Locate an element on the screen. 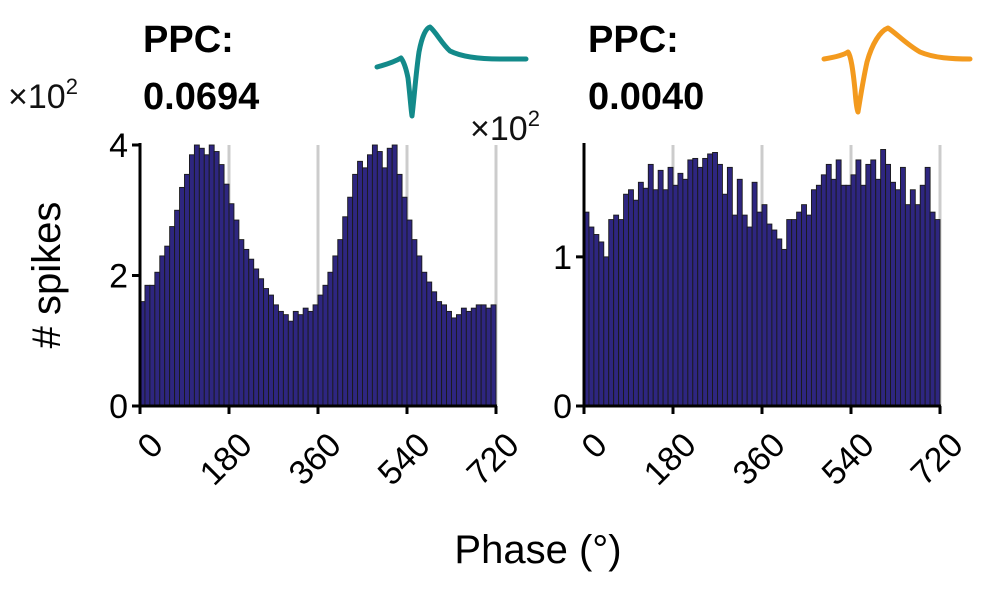 This screenshot has height=596, width=985. x-tick-label-left-360: 360 is located at coordinates (315, 459).